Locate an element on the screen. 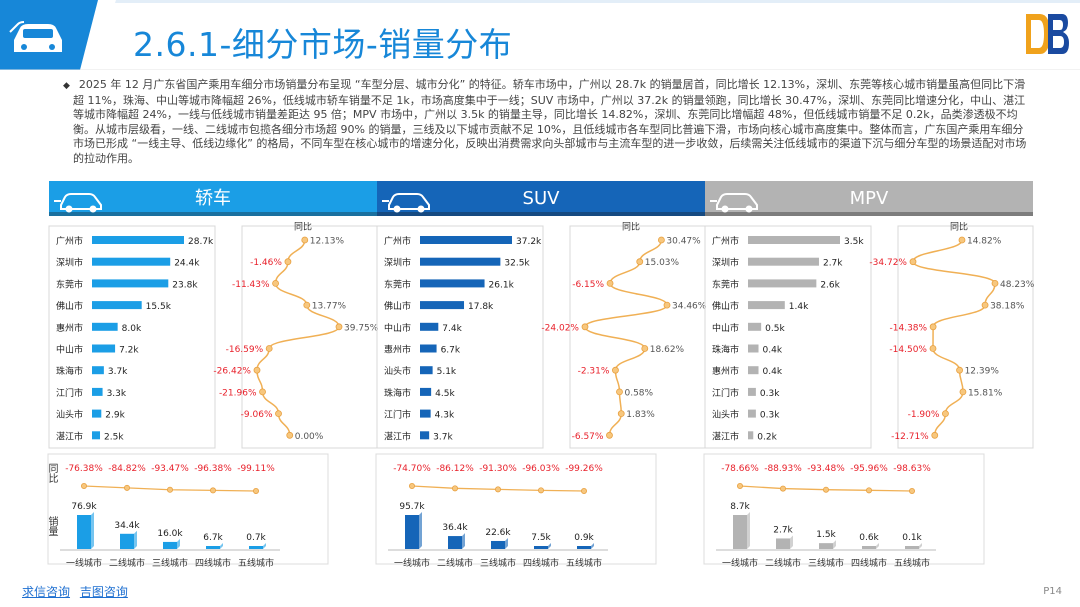  tier-yoy-label: -93.47% is located at coordinates (170, 469).